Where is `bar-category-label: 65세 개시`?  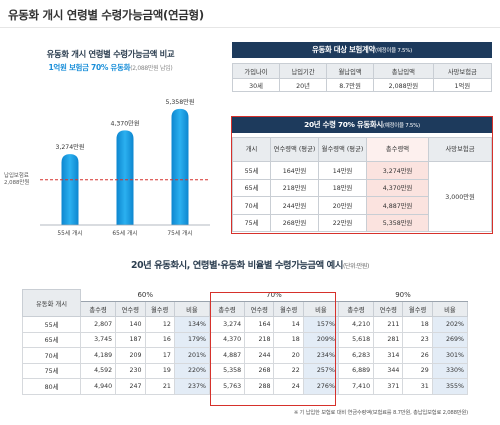
bar-category-label: 65세 개시 is located at coordinates (124, 233).